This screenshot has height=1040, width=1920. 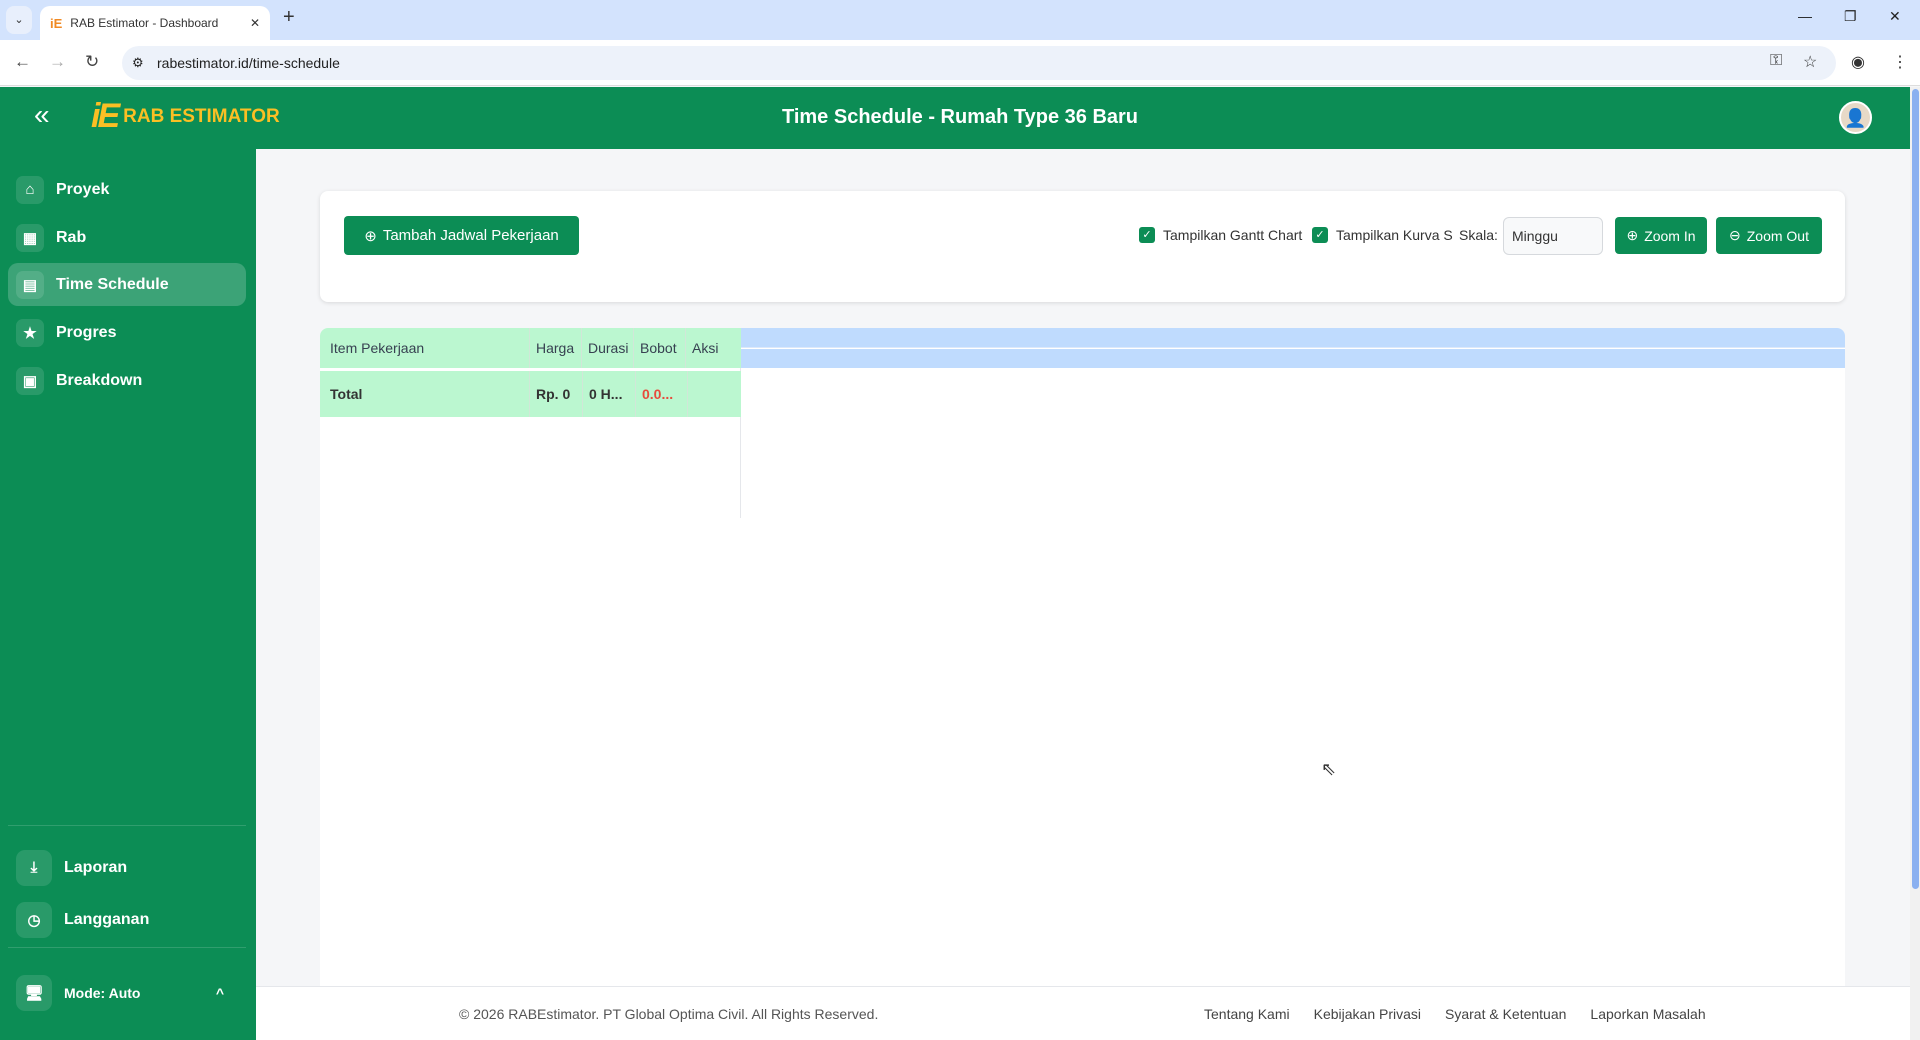 I want to click on col-harga: Harga, so click(x=556, y=348).